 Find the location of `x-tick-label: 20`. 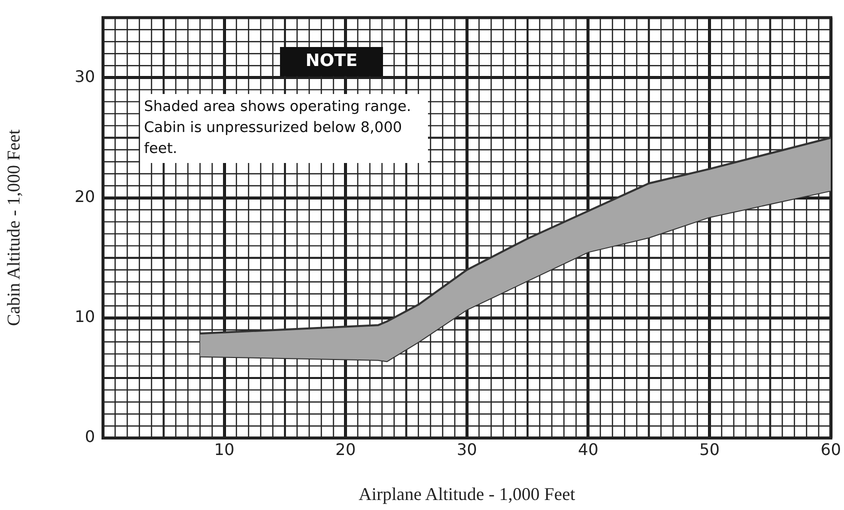

x-tick-label: 20 is located at coordinates (345, 449).